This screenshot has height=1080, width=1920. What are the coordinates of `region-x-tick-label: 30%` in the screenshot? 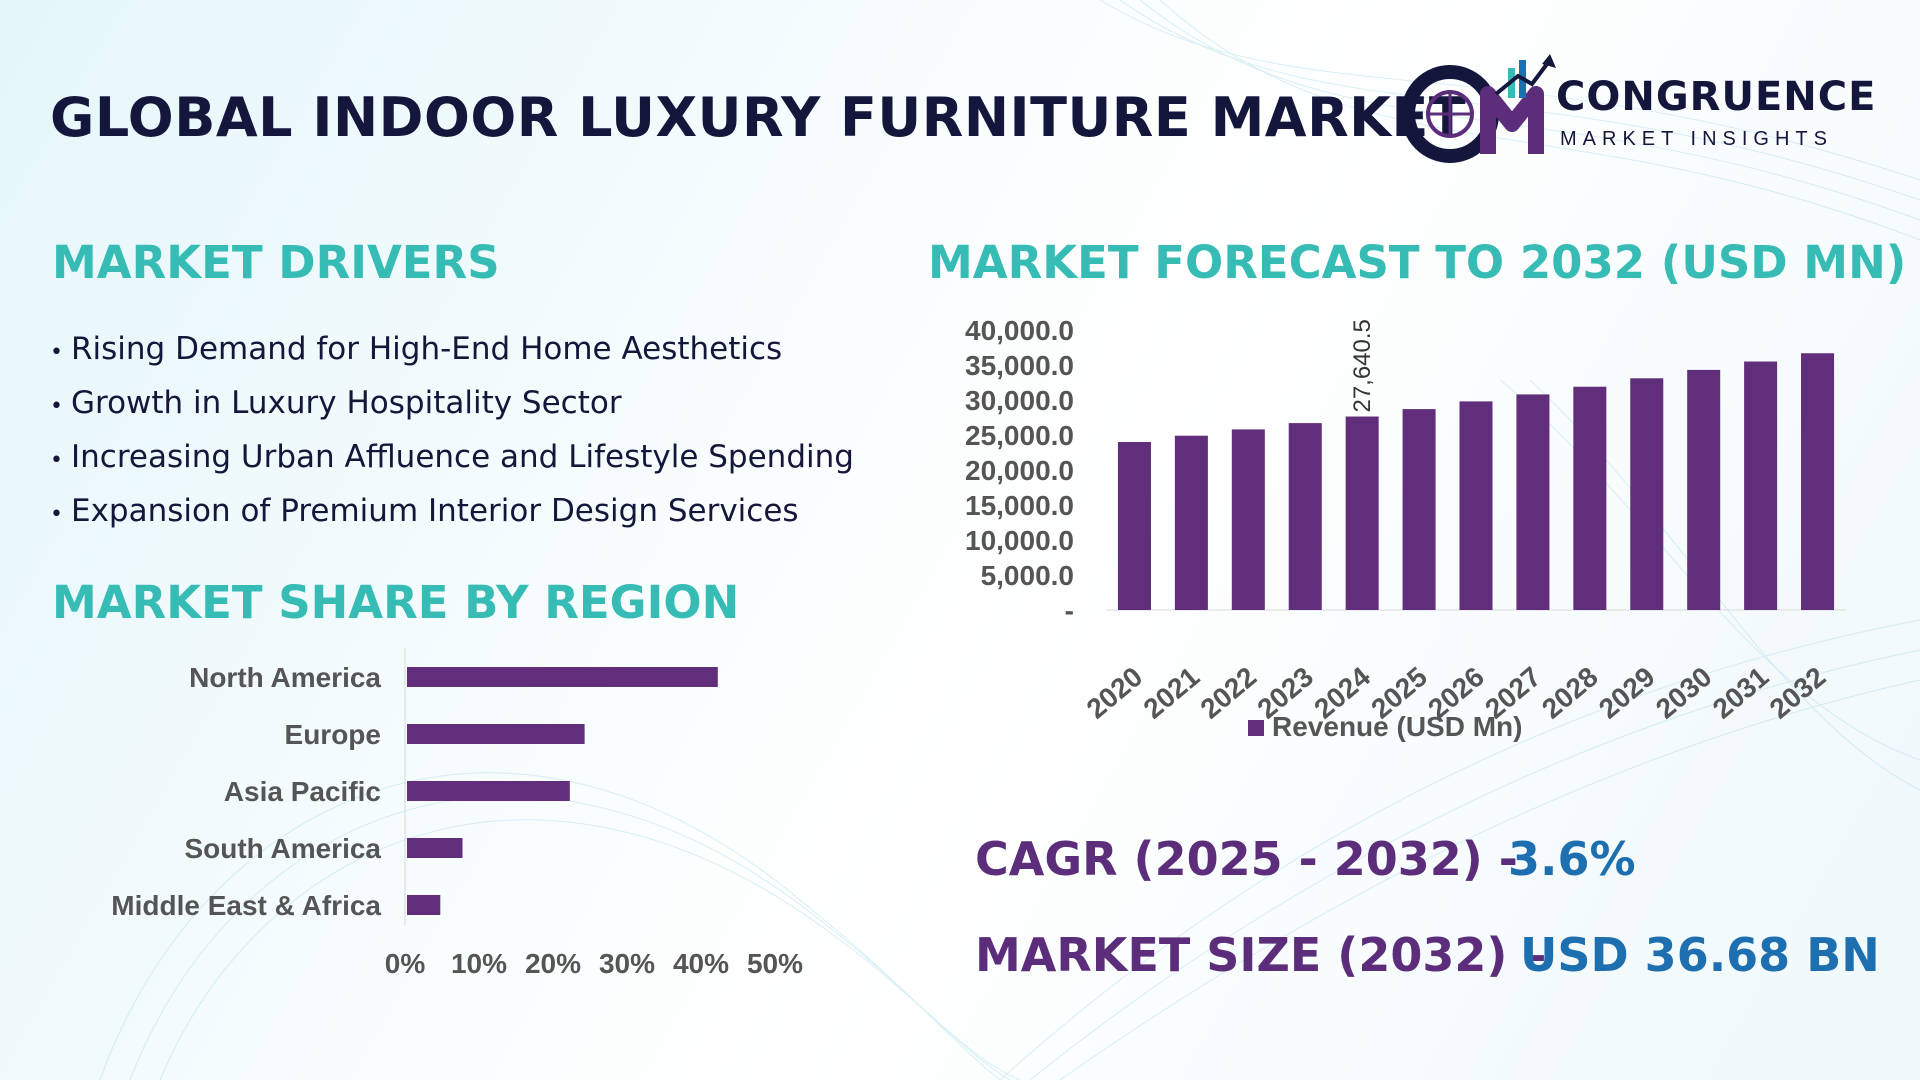 It's located at (627, 963).